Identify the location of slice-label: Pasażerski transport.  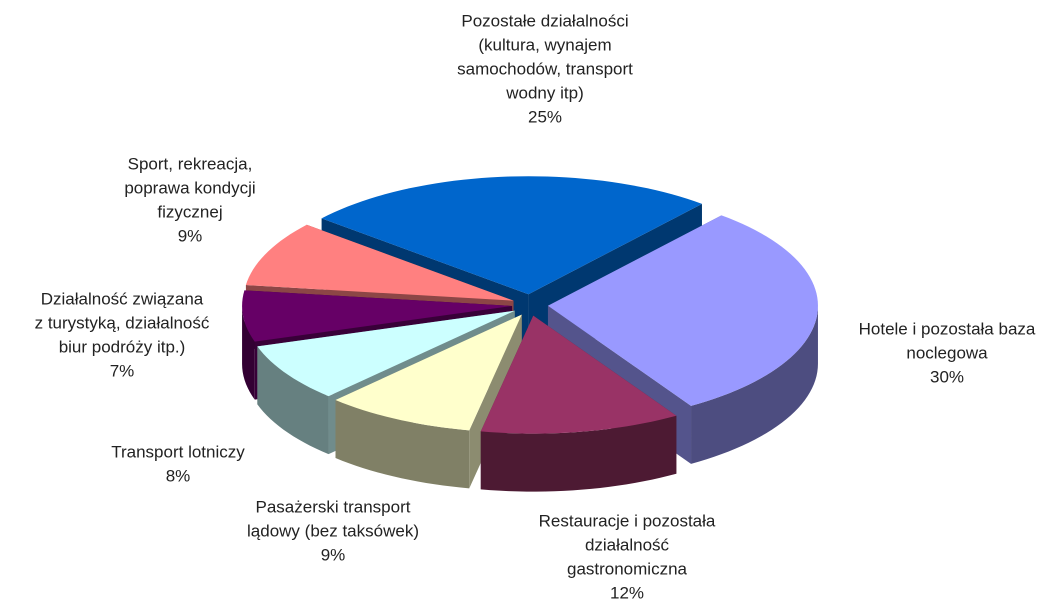
(333, 506).